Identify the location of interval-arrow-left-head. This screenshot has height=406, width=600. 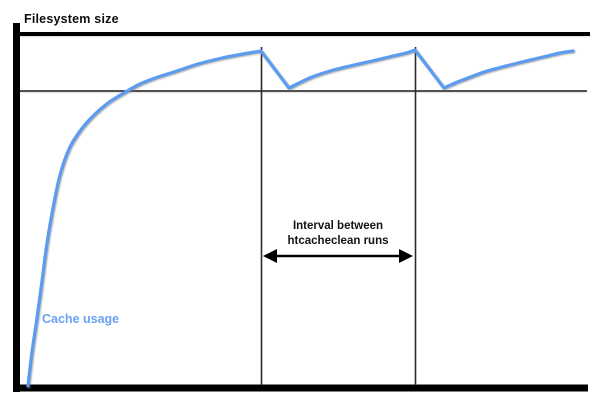
(270, 256).